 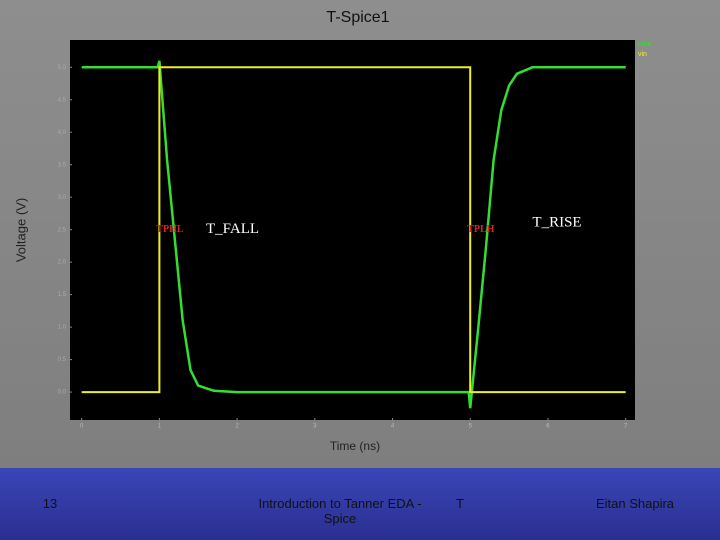 I want to click on x-tick-label: 6, so click(x=548, y=427).